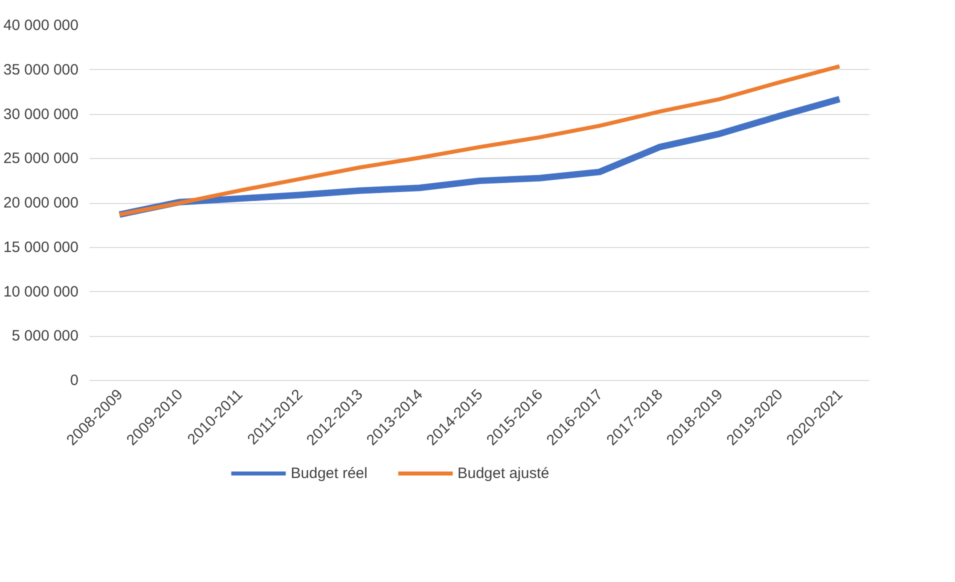  I want to click on y-tick-label: 40 000 000, so click(41, 25).